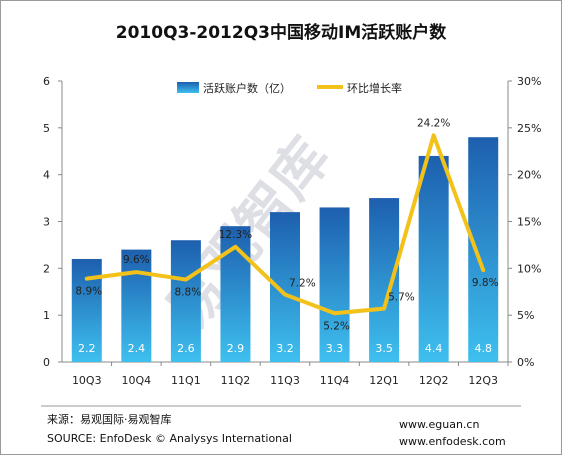  I want to click on bar-value-label: 2.6, so click(186, 348).